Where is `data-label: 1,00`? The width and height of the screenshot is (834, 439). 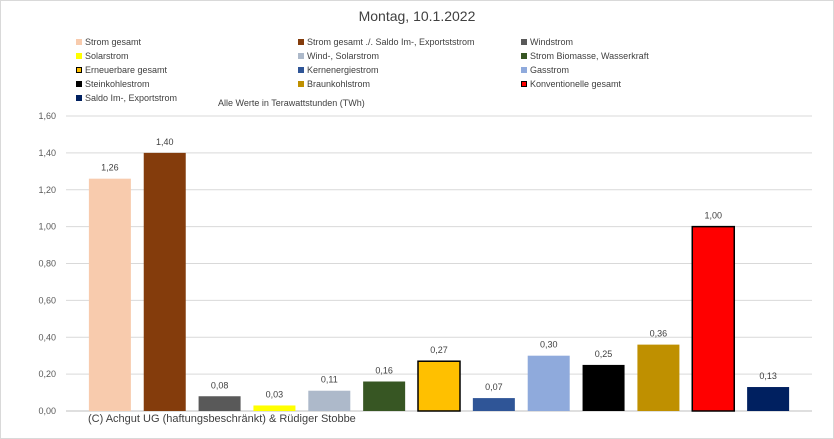
data-label: 1,00 is located at coordinates (713, 216).